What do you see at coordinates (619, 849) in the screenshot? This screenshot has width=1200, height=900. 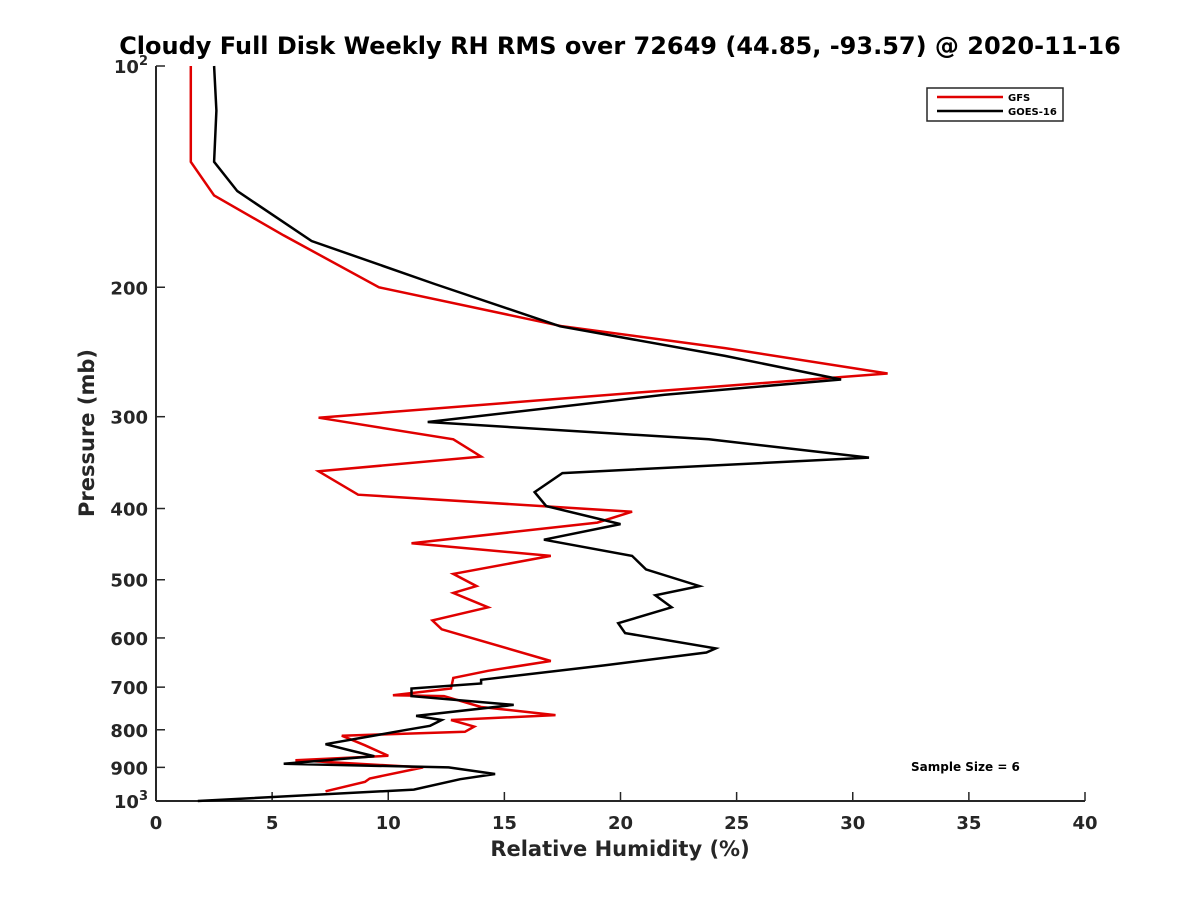 I see `x-axis-label: Relative Humidity (%)` at bounding box center [619, 849].